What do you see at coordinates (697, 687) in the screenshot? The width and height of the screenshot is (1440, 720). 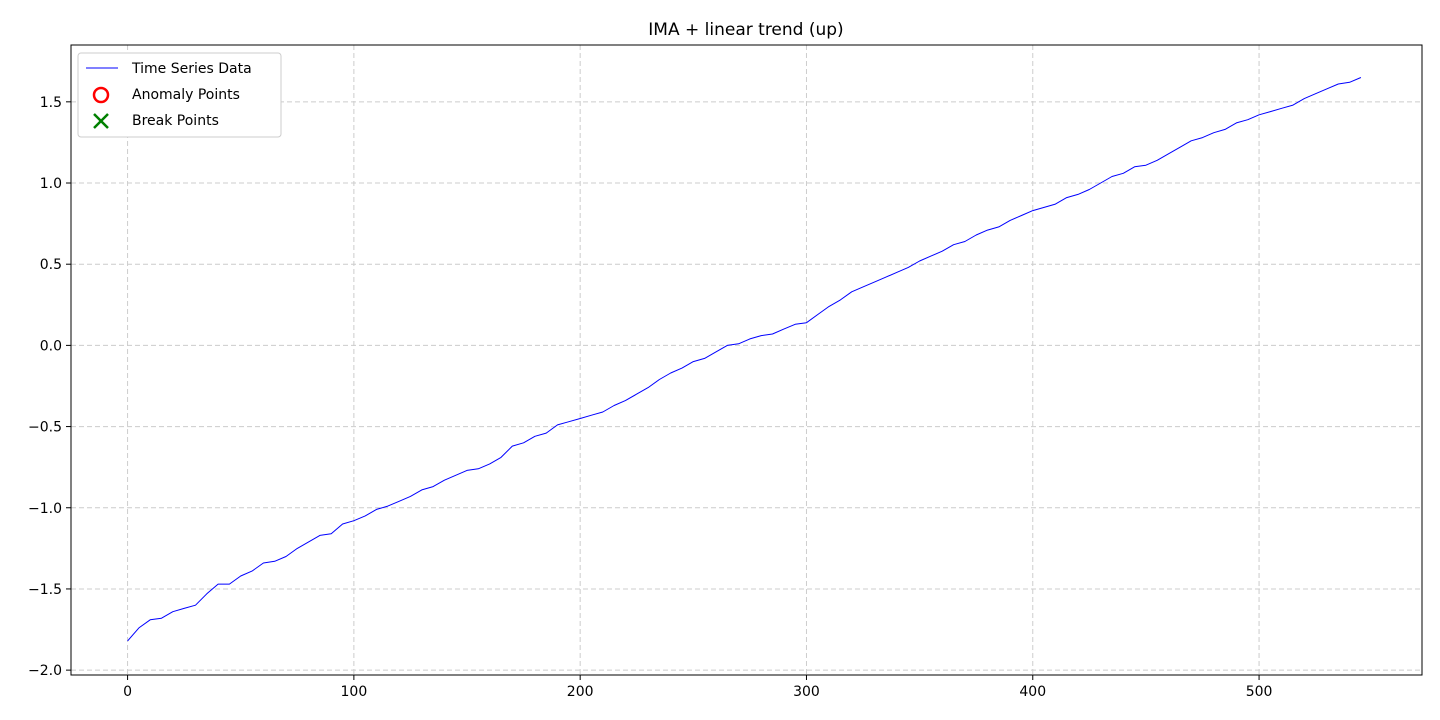 I see `x-axis: 0 100 200 300 400 500` at bounding box center [697, 687].